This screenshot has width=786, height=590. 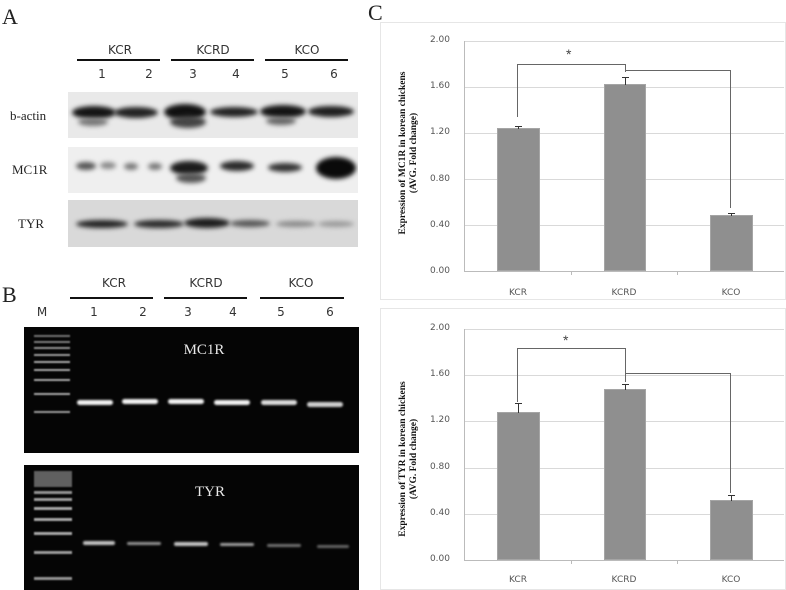 What do you see at coordinates (191, 527) in the screenshot?
I see `pcr-gel-tyr: TYR` at bounding box center [191, 527].